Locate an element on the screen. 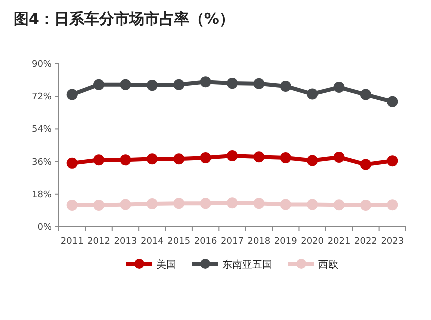 The image size is (431, 320). x-tick-label: 2021 is located at coordinates (339, 242).